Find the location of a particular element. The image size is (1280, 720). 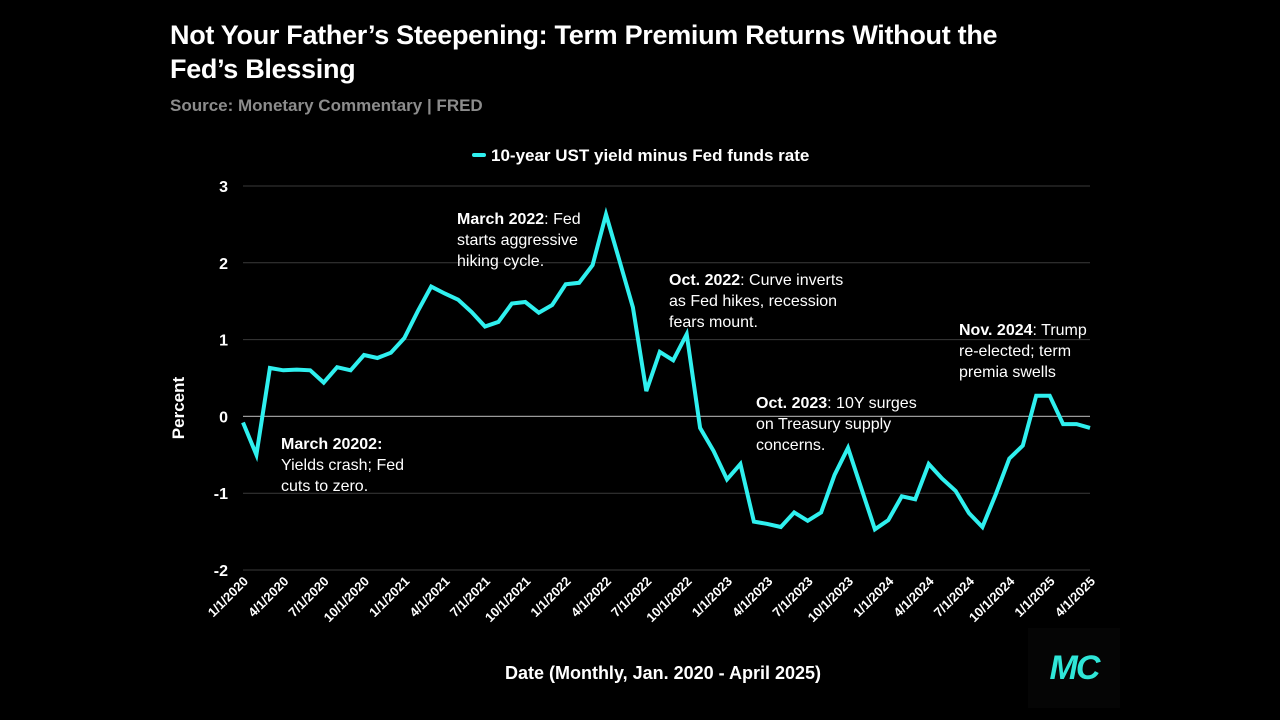

annotation-line: fears mount. is located at coordinates (713, 322).